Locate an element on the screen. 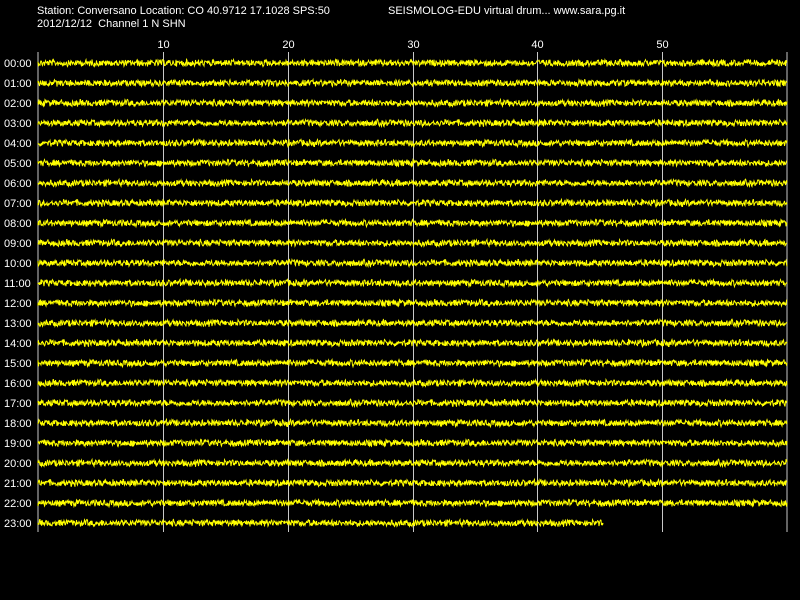 The width and height of the screenshot is (800, 600). hour-label: 11:00 is located at coordinates (17, 284).